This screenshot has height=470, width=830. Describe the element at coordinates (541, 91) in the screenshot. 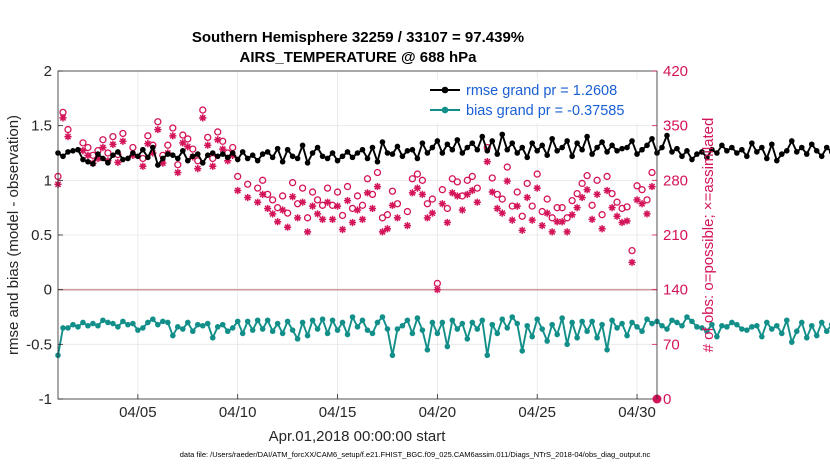

I see `legend-rmse-label: rmse grand pr = 1.2608` at that location.